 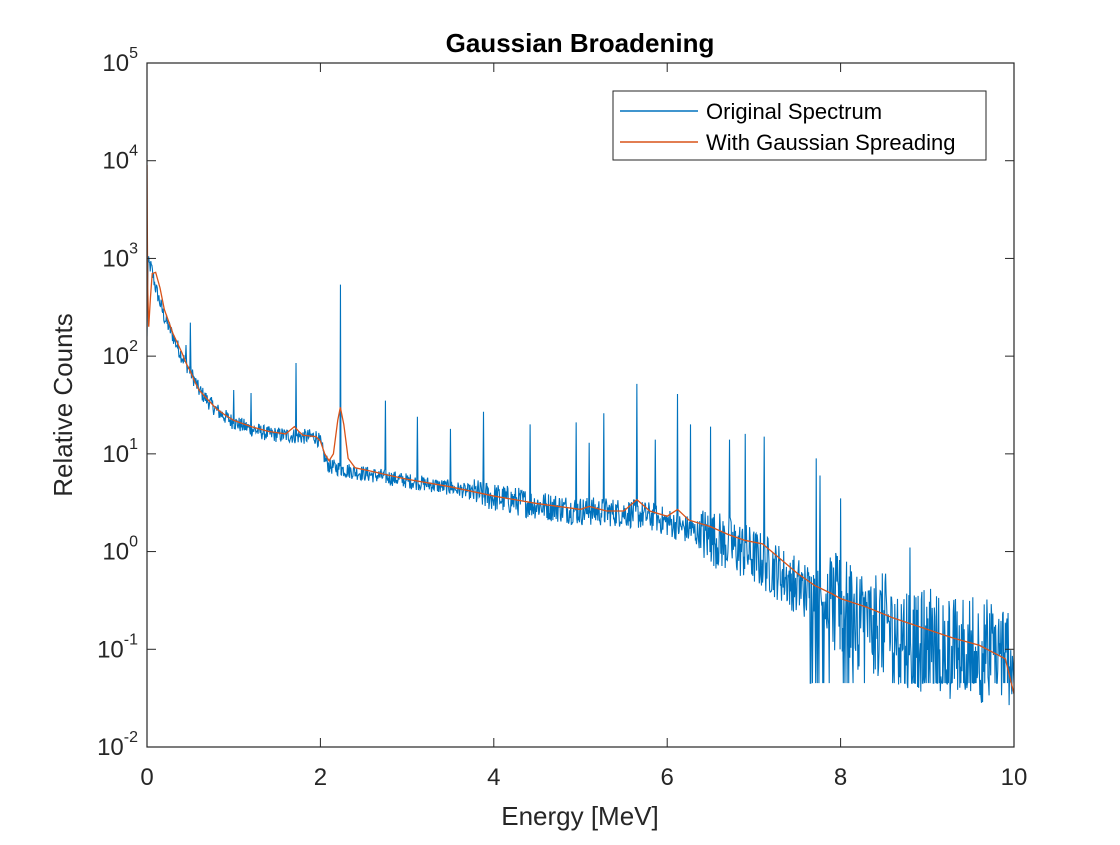 I want to click on chart-title: Gaussian Broadening, so click(x=580, y=43).